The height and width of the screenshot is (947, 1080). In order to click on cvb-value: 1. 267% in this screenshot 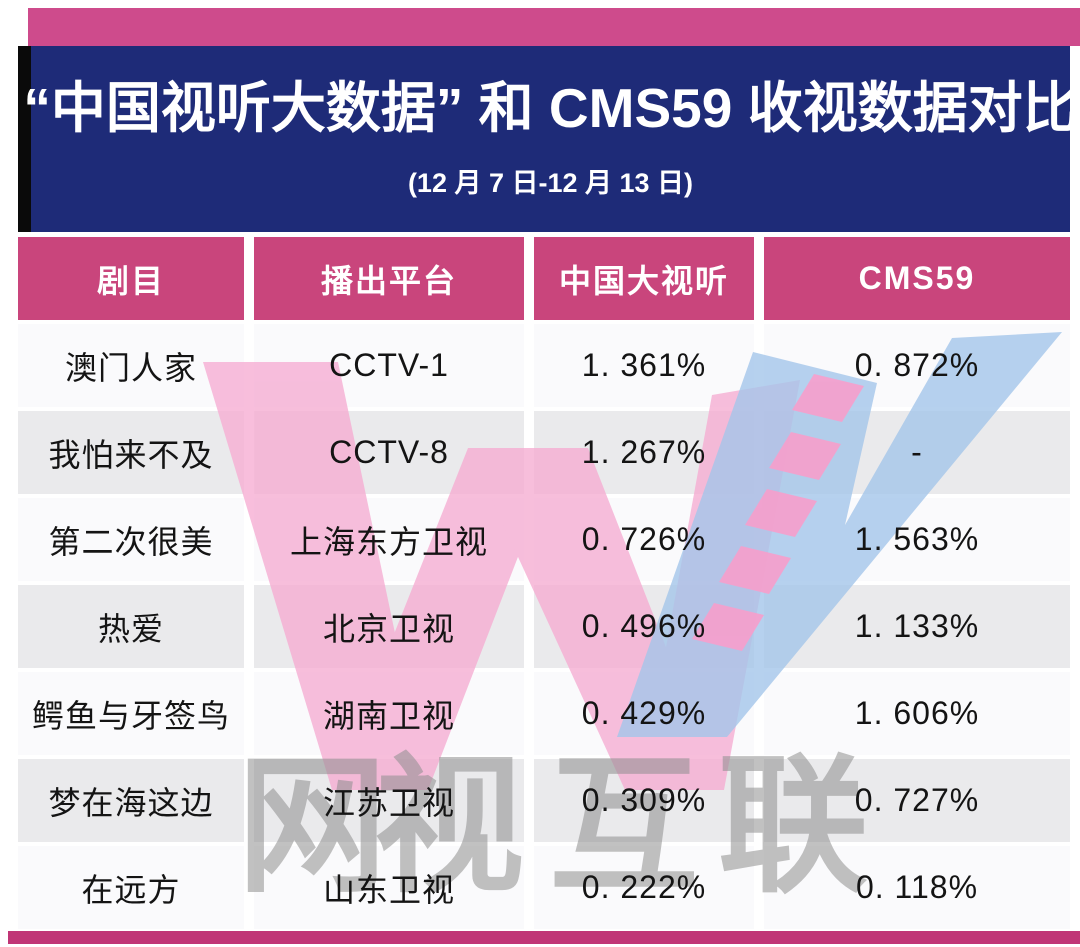, I will do `click(644, 452)`.